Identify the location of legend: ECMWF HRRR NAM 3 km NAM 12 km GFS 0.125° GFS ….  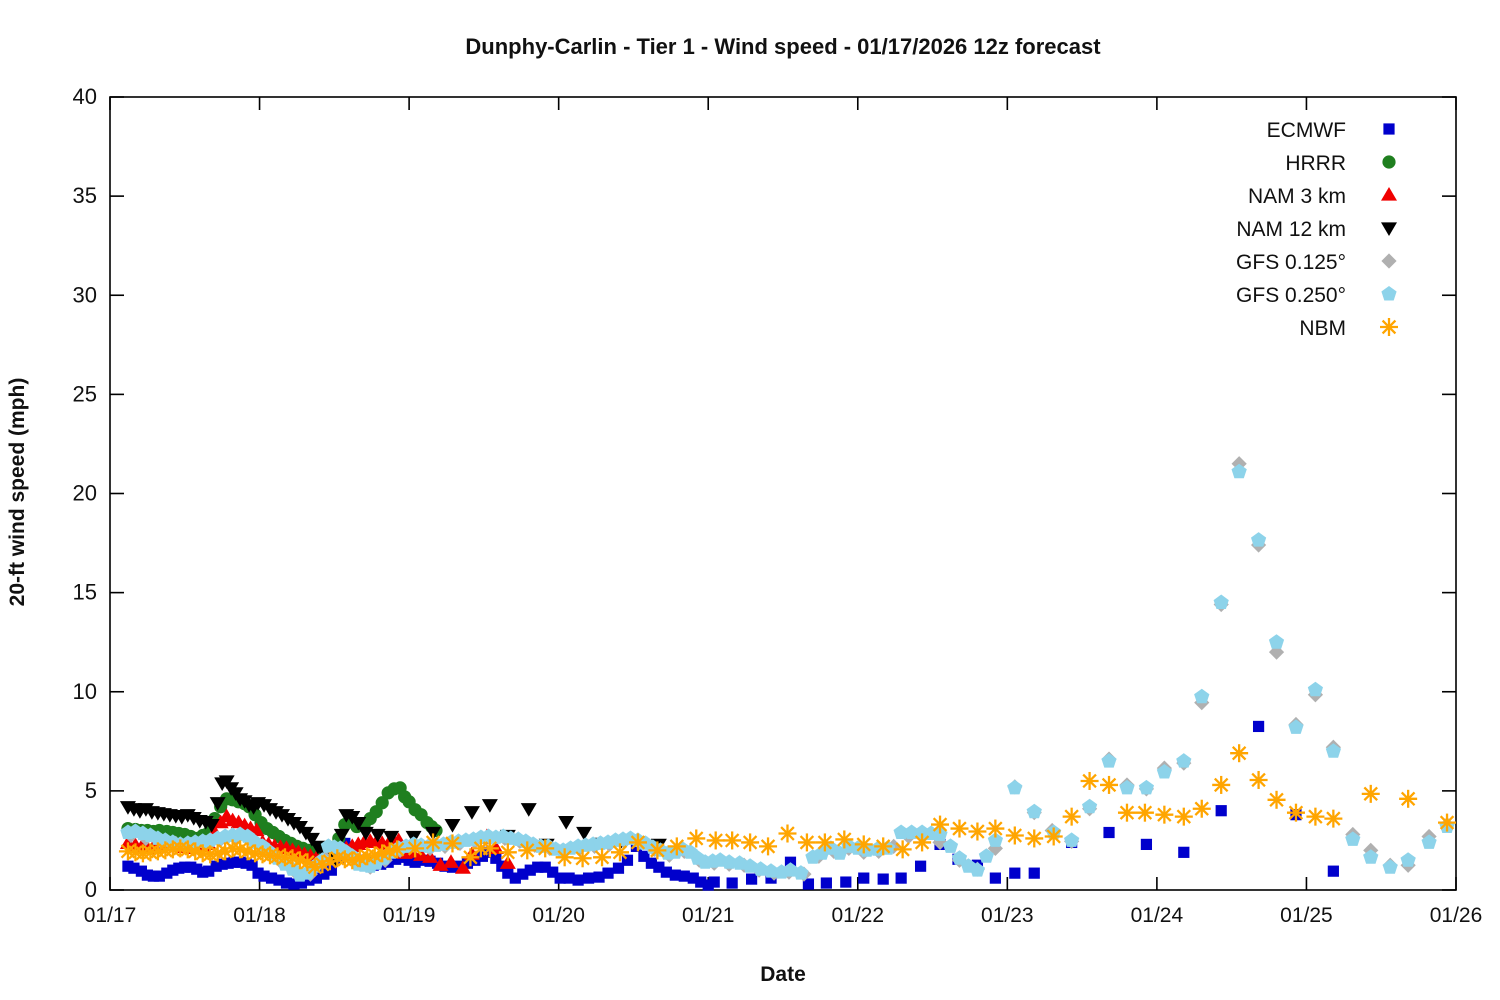
(1317, 229).